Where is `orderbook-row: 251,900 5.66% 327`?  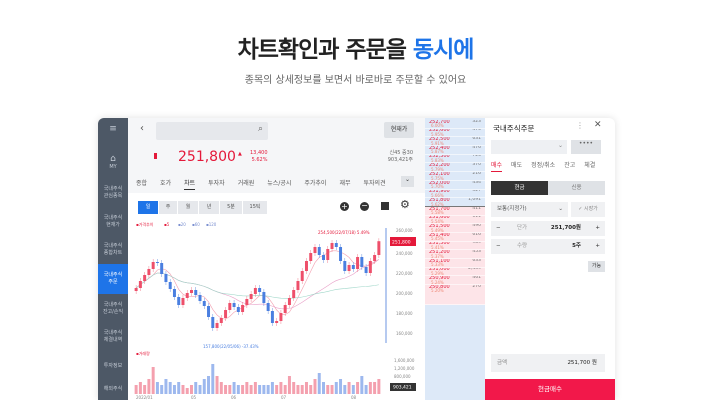
orderbook-row: 251,900 5.66% 327 is located at coordinates (455, 194).